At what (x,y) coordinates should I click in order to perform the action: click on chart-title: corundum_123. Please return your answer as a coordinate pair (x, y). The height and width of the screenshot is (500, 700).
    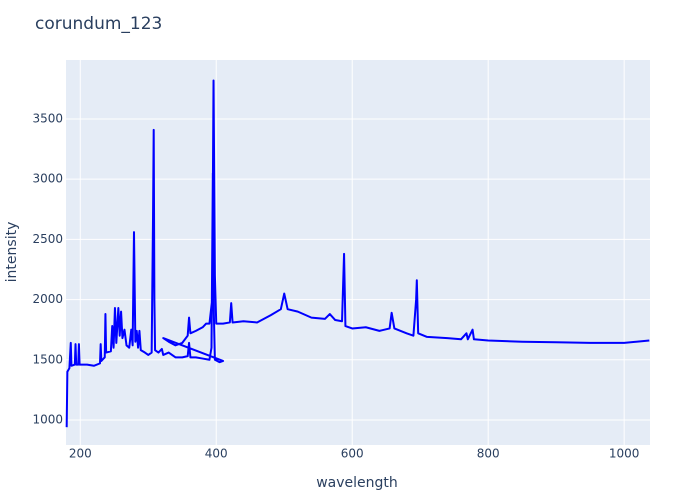
    Looking at the image, I should click on (98, 24).